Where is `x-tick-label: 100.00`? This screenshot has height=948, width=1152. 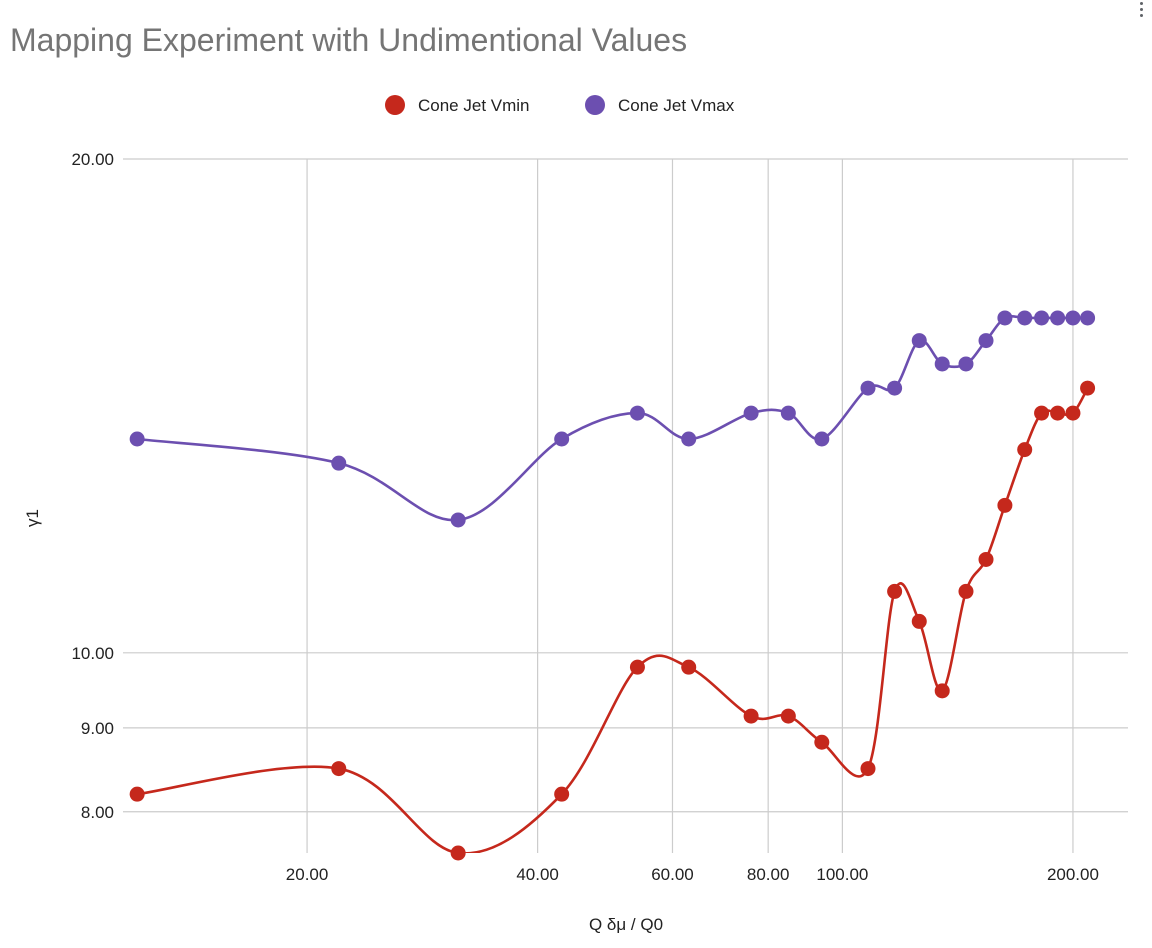 x-tick-label: 100.00 is located at coordinates (842, 874).